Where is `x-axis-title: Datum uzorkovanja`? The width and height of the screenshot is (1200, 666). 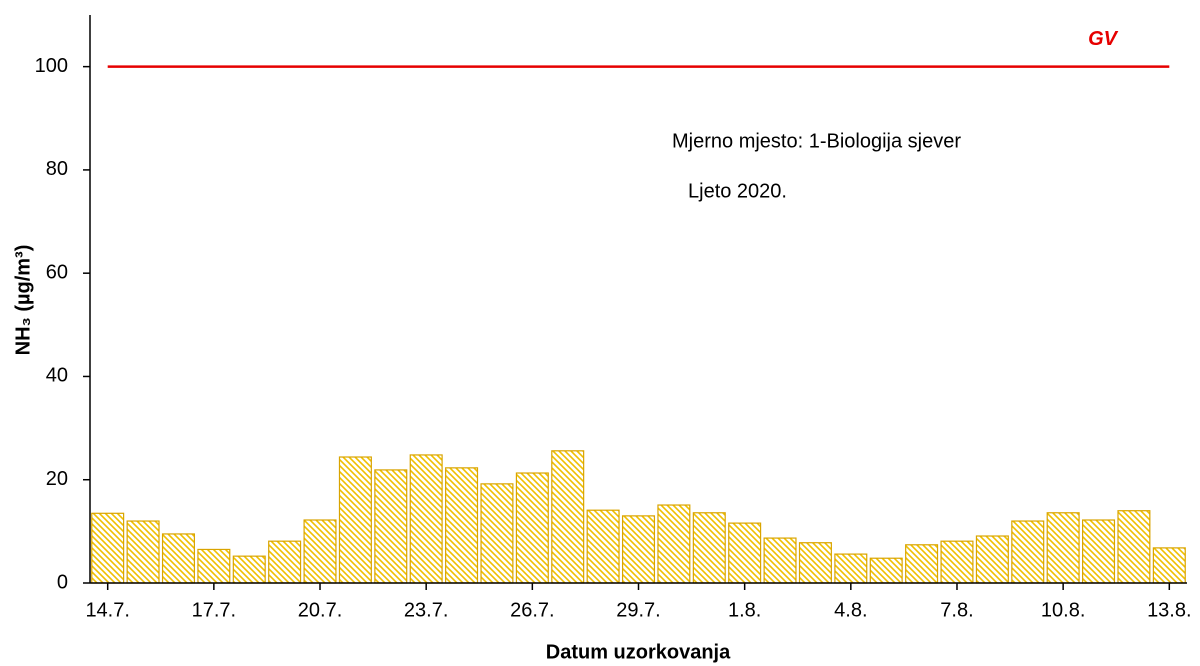 x-axis-title: Datum uzorkovanja is located at coordinates (638, 652).